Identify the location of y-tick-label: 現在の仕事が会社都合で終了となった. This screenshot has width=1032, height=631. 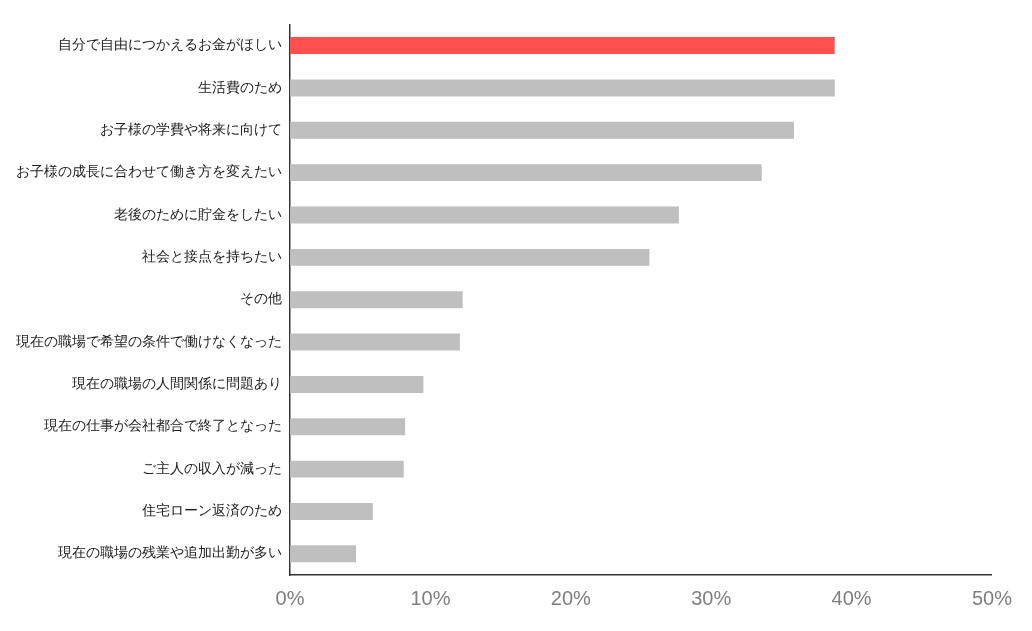
(163, 425).